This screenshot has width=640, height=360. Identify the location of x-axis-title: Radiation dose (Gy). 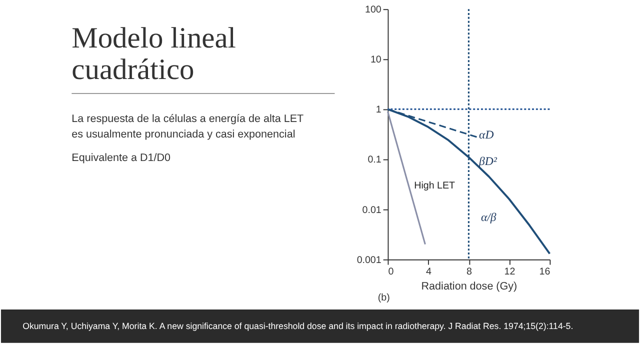
(469, 286).